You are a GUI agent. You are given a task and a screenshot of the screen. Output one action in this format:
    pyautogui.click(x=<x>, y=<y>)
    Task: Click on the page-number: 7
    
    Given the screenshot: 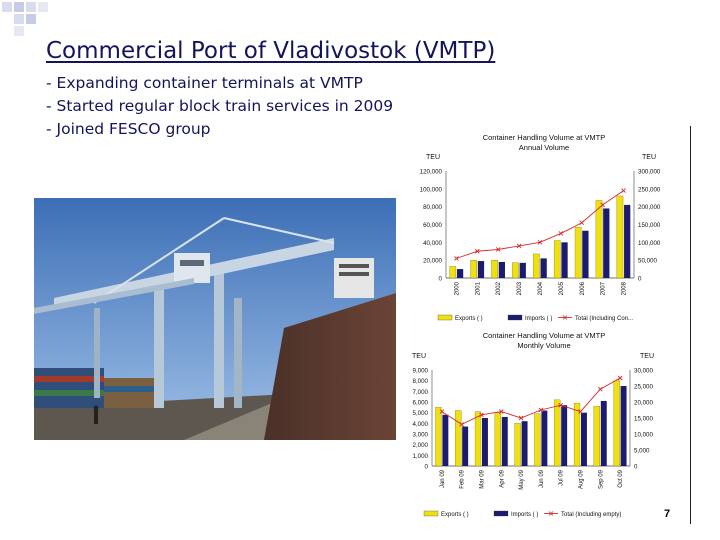 What is the action you would take?
    pyautogui.click(x=667, y=514)
    